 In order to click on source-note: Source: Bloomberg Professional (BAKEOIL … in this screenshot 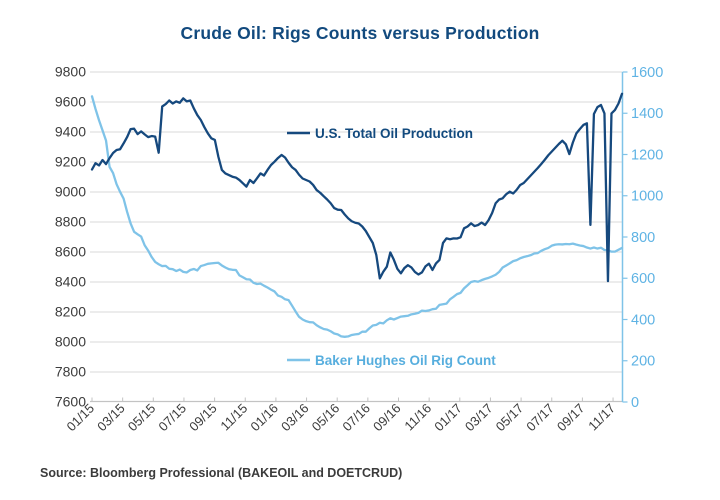, I will do `click(221, 473)`.